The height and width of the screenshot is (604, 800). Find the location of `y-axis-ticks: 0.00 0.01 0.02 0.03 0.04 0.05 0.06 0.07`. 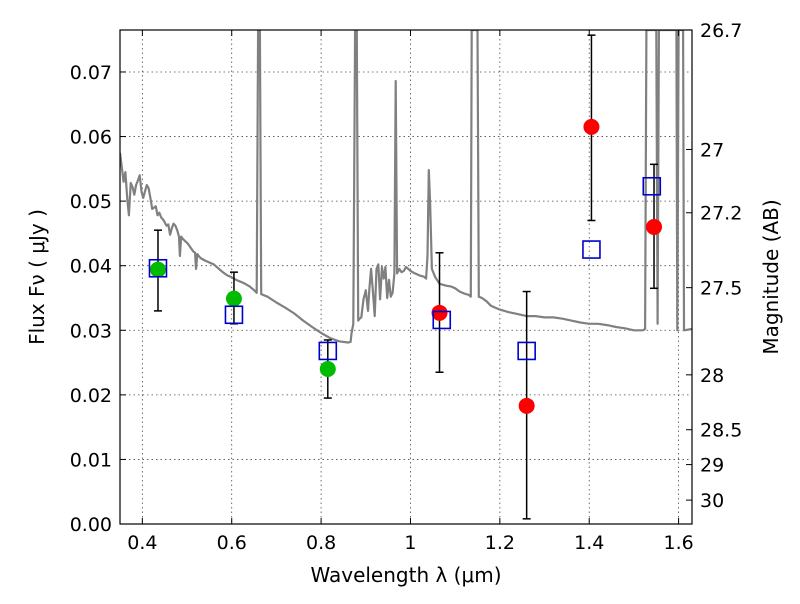

y-axis-ticks: 0.00 0.01 0.02 0.03 0.04 0.05 0.06 0.07 is located at coordinates (98, 299).